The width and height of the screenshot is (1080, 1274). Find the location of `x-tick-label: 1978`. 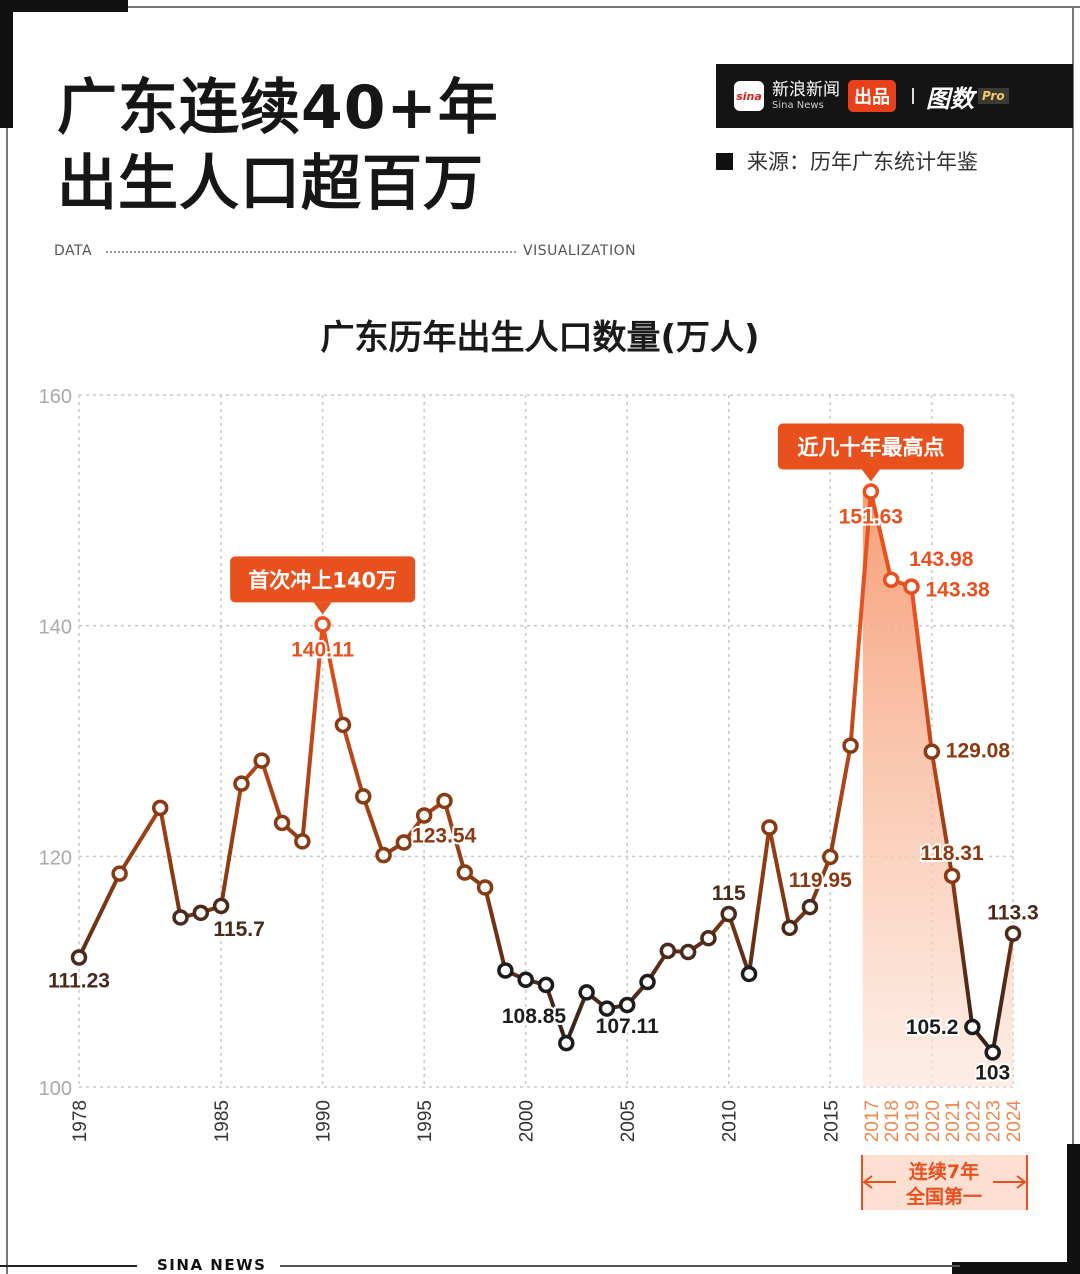

x-tick-label: 1978 is located at coordinates (80, 1121).